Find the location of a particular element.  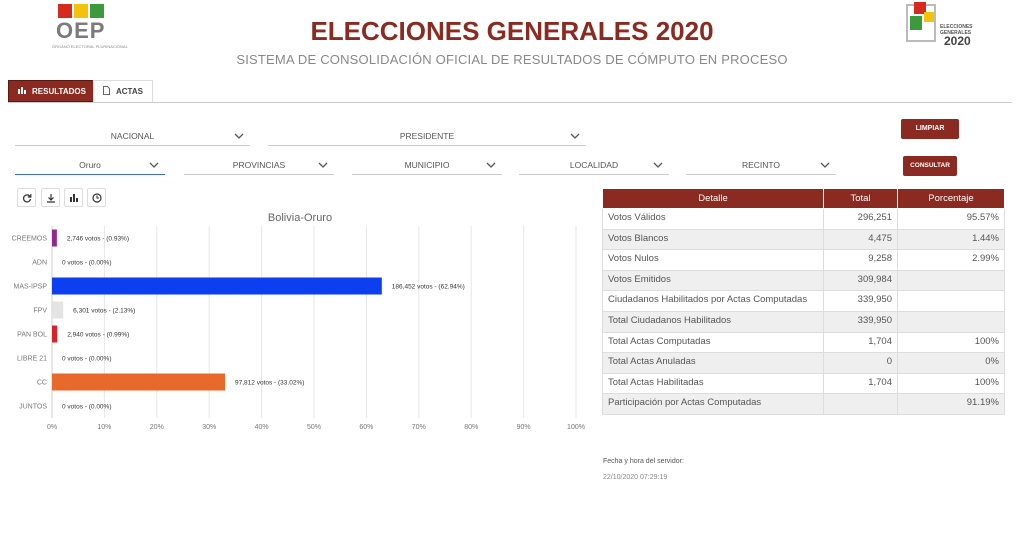

localidad-select-value: LOCALIDAD is located at coordinates (594, 165).